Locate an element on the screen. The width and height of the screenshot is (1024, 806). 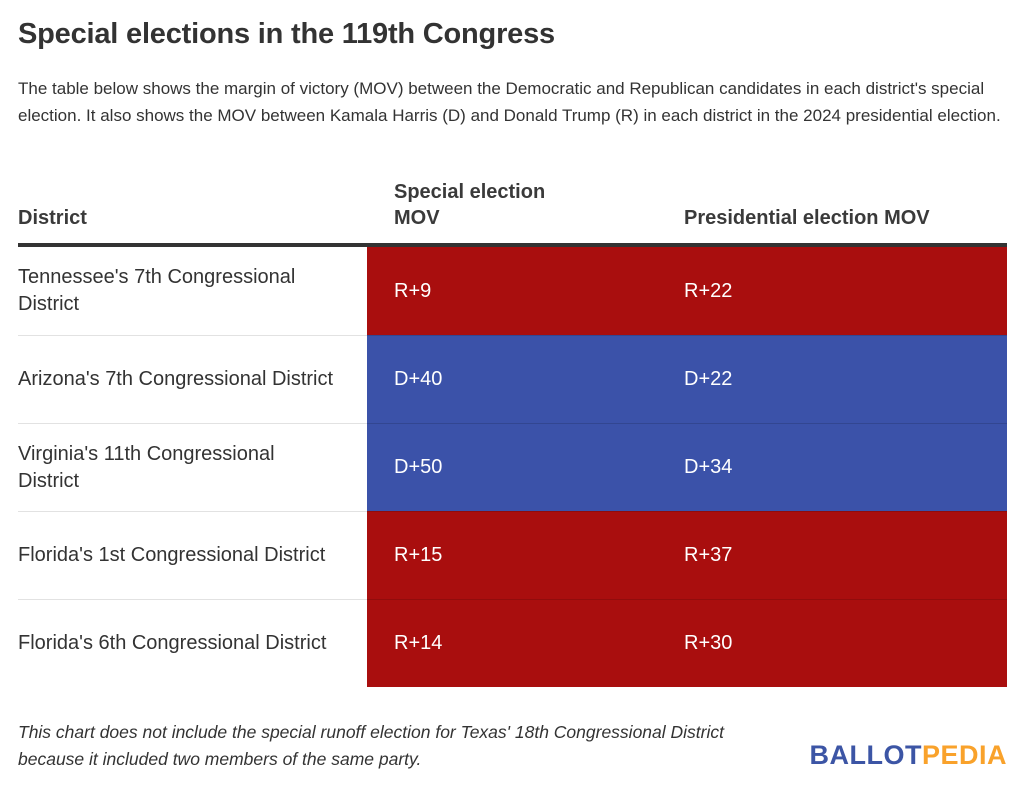
logo-ballot: BALLOT is located at coordinates (865, 755).